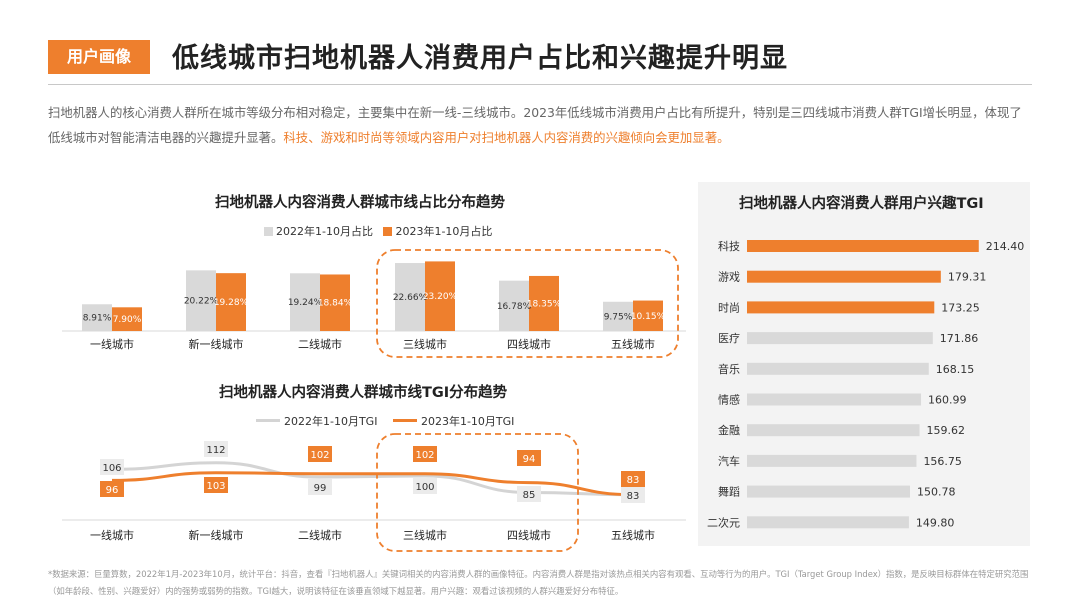 This screenshot has width=1080, height=608. Describe the element at coordinates (404, 420) in the screenshot. I see `legend-line-2023` at that location.